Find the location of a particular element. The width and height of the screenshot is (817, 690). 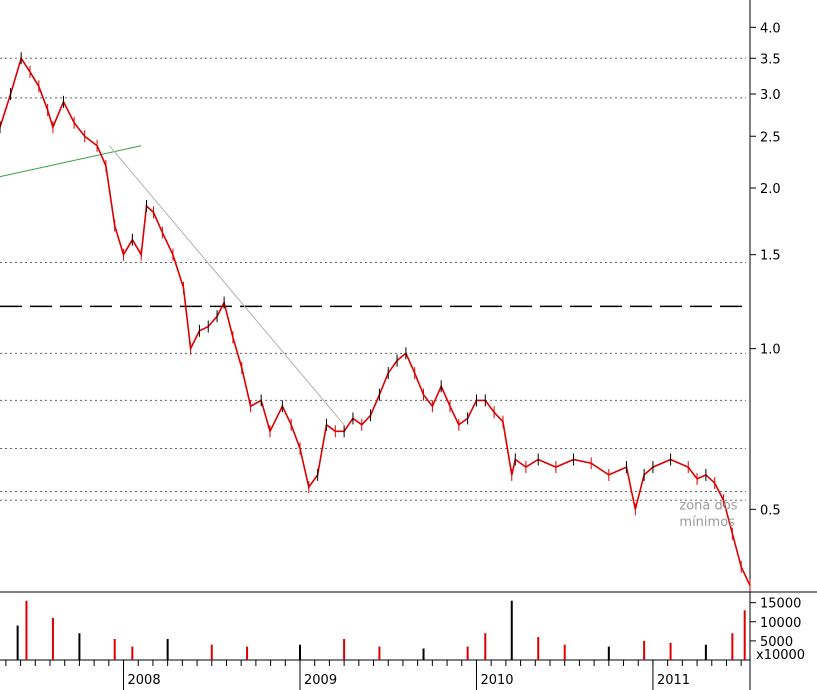

price-axis-tick-label: 0.5 is located at coordinates (770, 510).